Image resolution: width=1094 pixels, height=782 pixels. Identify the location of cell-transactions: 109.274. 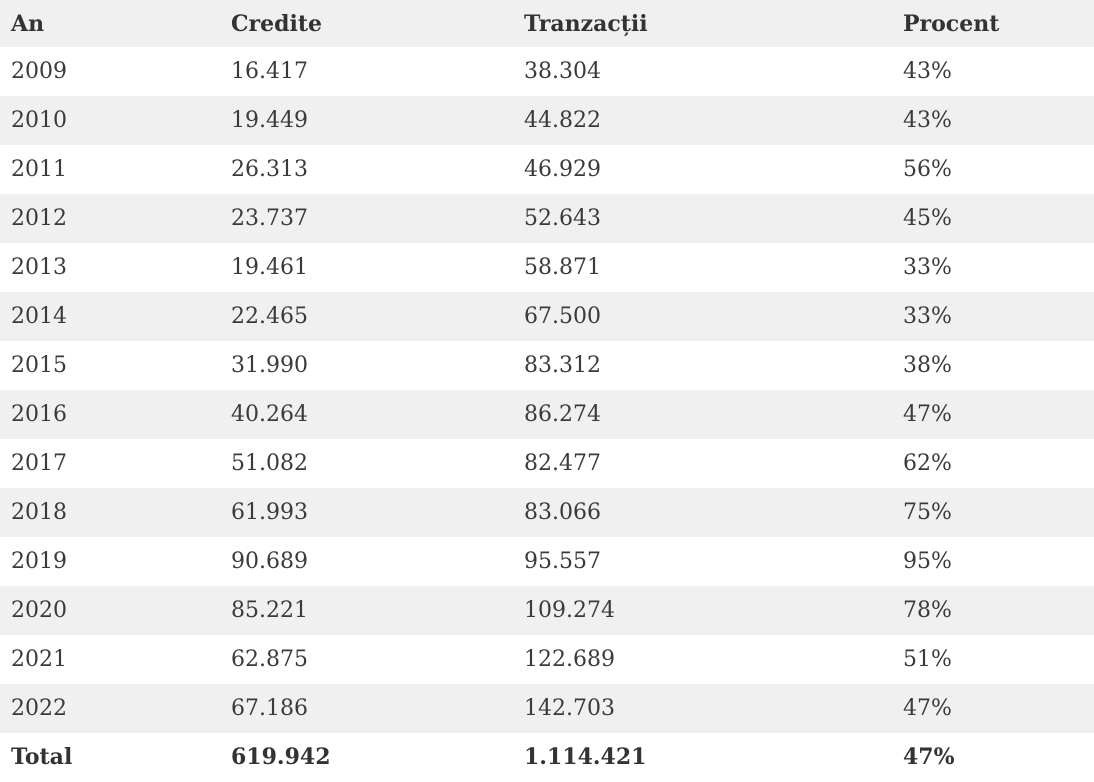
(702, 610).